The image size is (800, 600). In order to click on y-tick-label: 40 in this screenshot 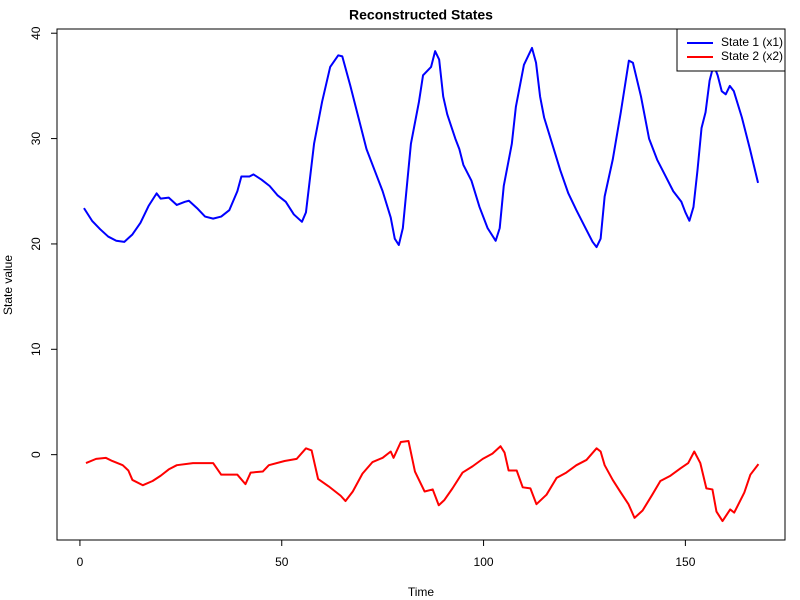, I will do `click(36, 33)`.